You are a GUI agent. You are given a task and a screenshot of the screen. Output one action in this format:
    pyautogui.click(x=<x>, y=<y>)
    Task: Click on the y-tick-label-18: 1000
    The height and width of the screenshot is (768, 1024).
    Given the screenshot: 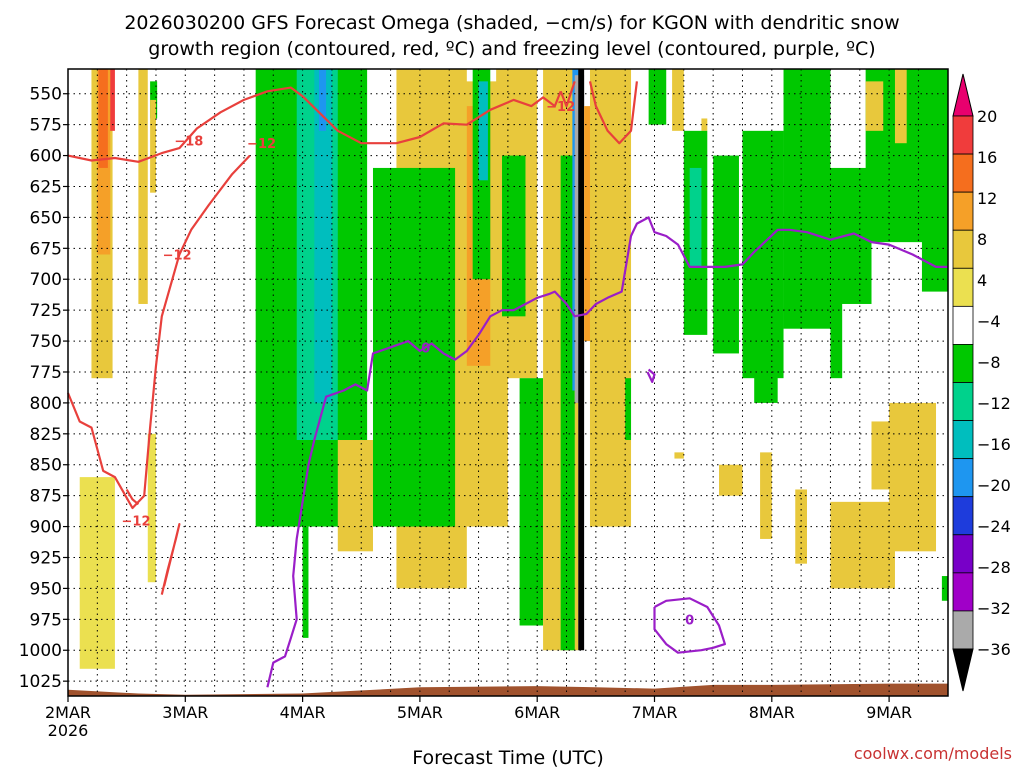 What is the action you would take?
    pyautogui.click(x=40, y=651)
    